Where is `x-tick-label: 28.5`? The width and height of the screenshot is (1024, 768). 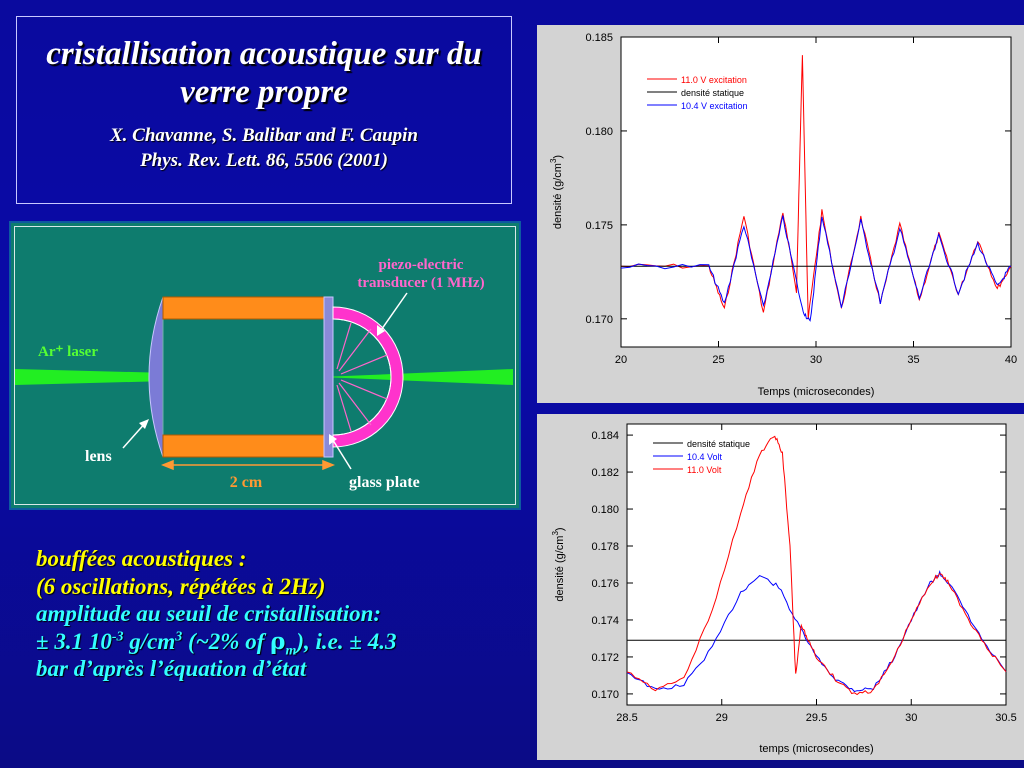
x-tick-label: 28.5 is located at coordinates (626, 718).